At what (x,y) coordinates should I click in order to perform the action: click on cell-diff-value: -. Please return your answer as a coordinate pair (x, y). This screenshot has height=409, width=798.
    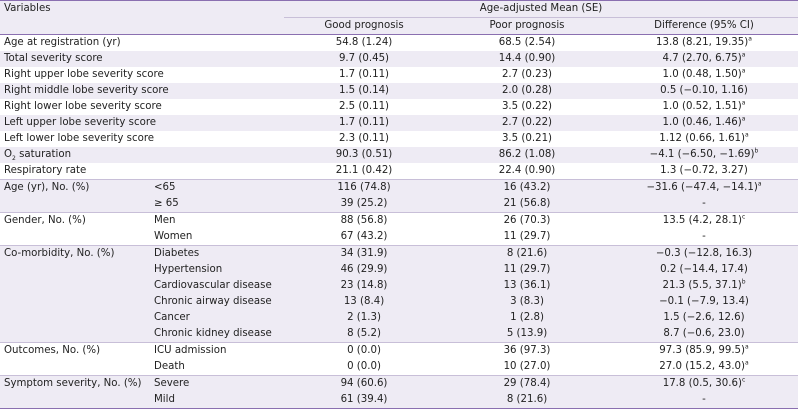
    Looking at the image, I should click on (704, 203).